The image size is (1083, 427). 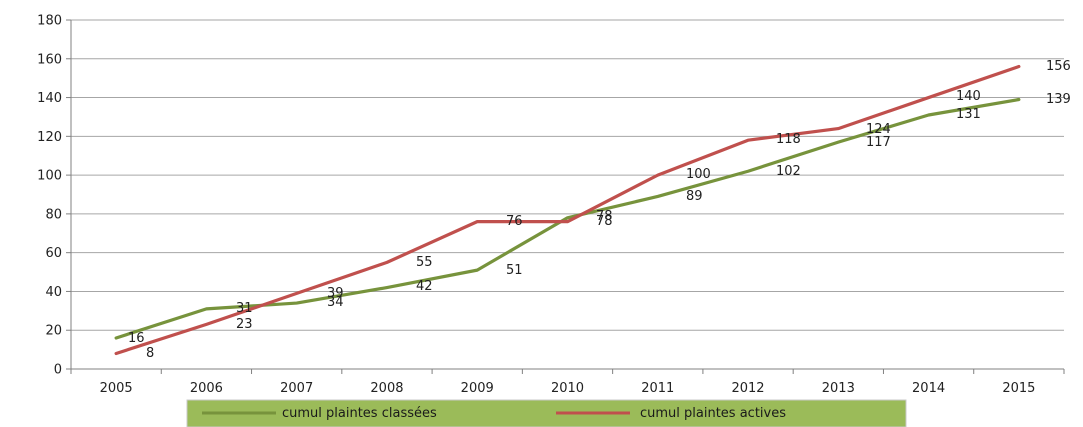 What do you see at coordinates (1058, 66) in the screenshot?
I see `data-label: 156` at bounding box center [1058, 66].